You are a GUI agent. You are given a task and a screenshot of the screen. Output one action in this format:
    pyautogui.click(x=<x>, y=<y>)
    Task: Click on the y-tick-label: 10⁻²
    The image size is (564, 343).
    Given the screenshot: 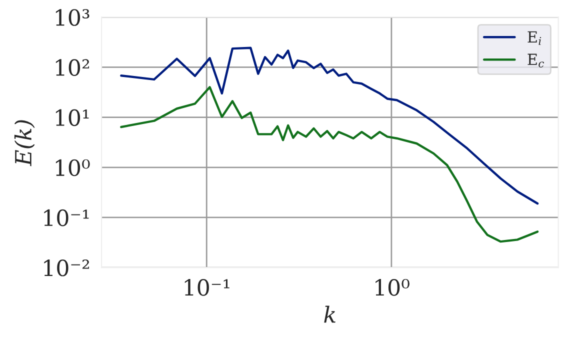 What is the action you would take?
    pyautogui.click(x=67, y=267)
    